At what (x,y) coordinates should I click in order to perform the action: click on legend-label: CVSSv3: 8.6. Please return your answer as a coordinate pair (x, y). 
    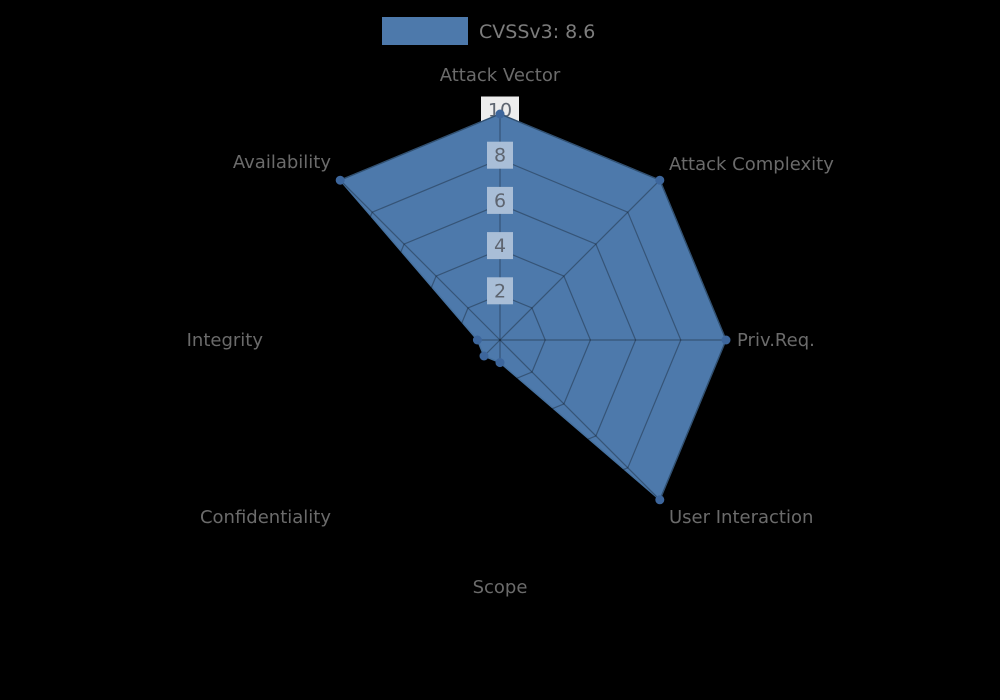
    Looking at the image, I should click on (537, 32).